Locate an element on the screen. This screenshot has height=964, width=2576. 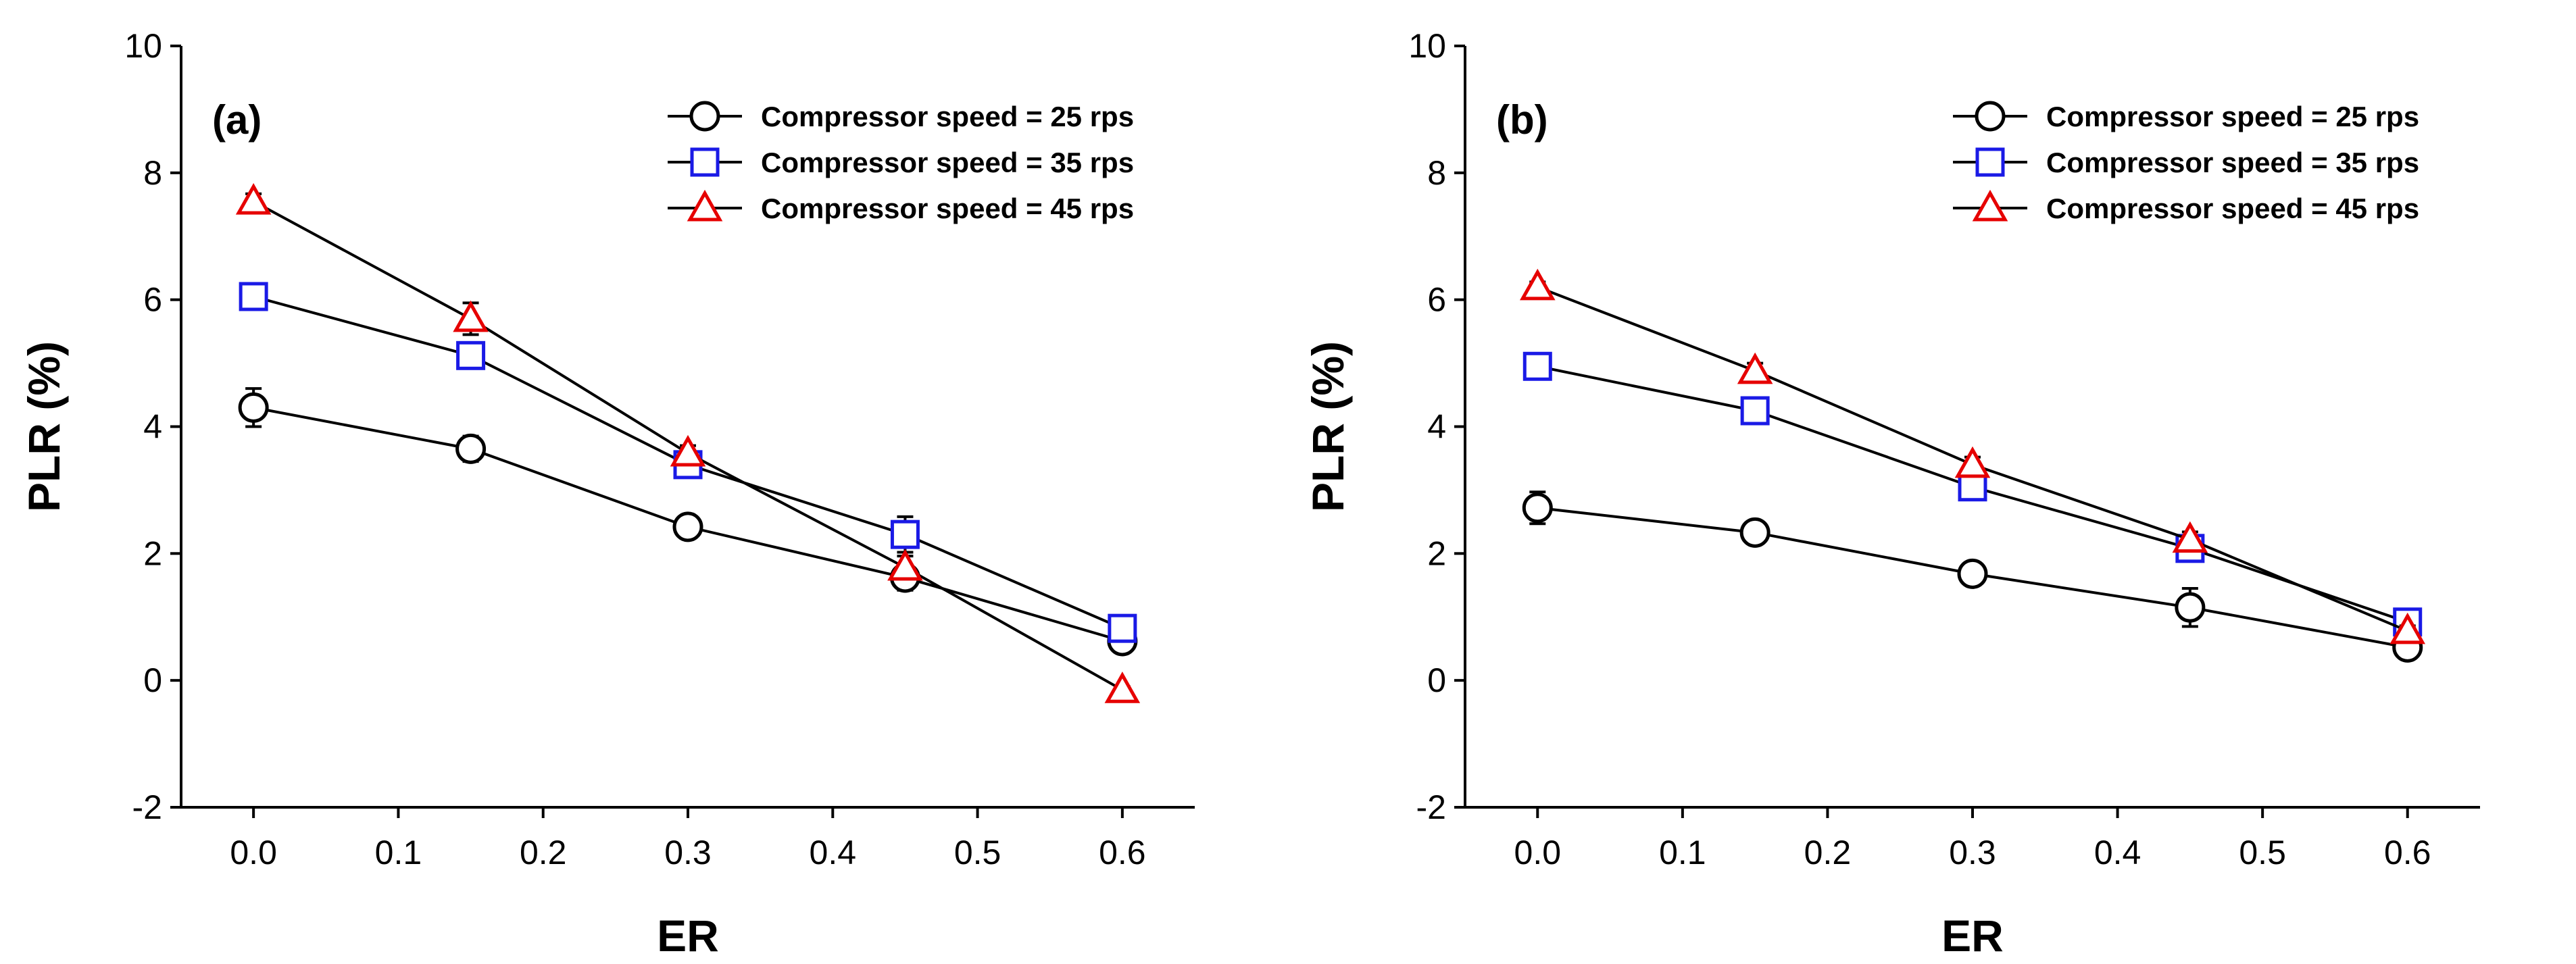
series-triangle is located at coordinates (1973, 456).